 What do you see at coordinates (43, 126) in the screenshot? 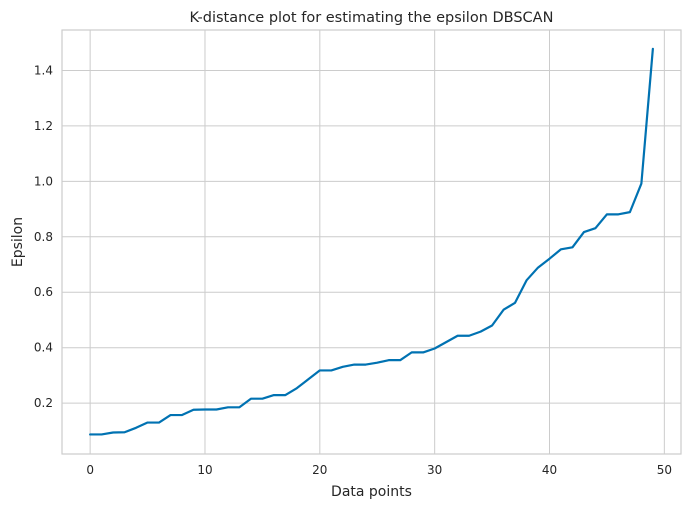
I see `y-tick-label: 1.2` at bounding box center [43, 126].